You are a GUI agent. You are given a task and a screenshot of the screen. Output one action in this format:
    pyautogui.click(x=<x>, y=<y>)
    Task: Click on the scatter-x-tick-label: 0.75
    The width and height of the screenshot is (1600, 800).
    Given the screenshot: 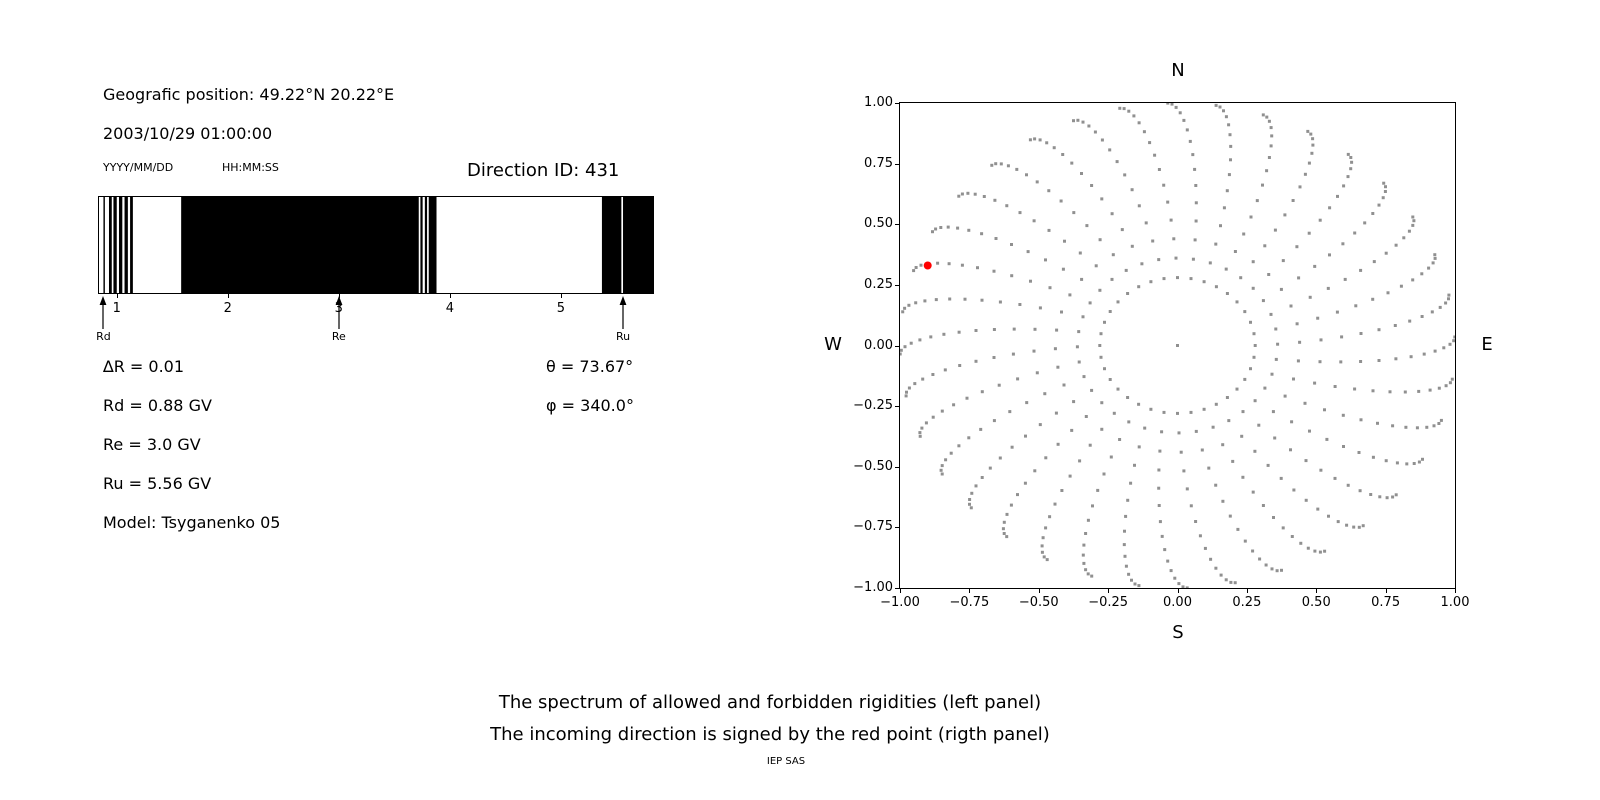 What is the action you would take?
    pyautogui.click(x=1386, y=602)
    